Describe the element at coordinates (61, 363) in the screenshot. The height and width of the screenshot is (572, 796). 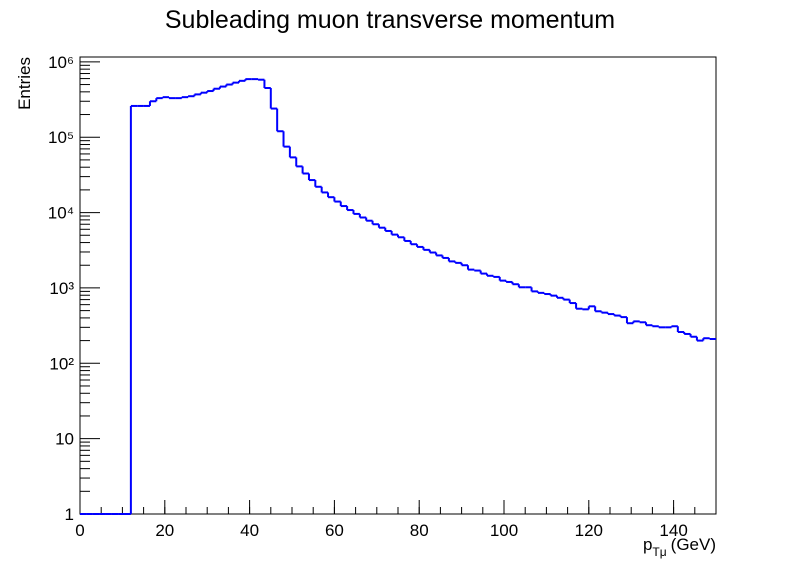
I see `y-tick-label: 10²` at that location.